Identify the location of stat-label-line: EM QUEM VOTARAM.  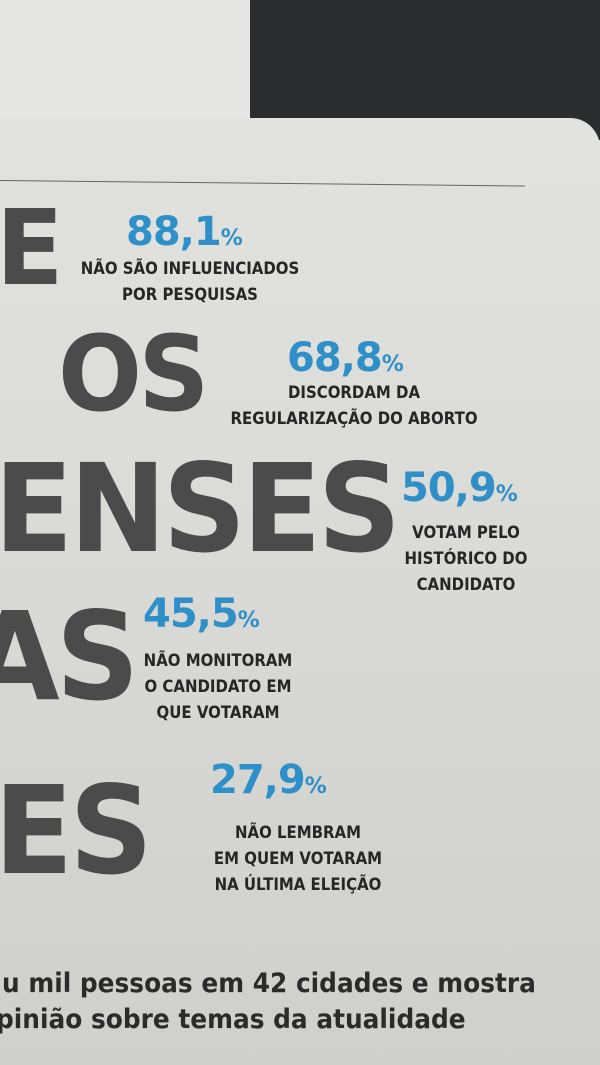
(298, 859).